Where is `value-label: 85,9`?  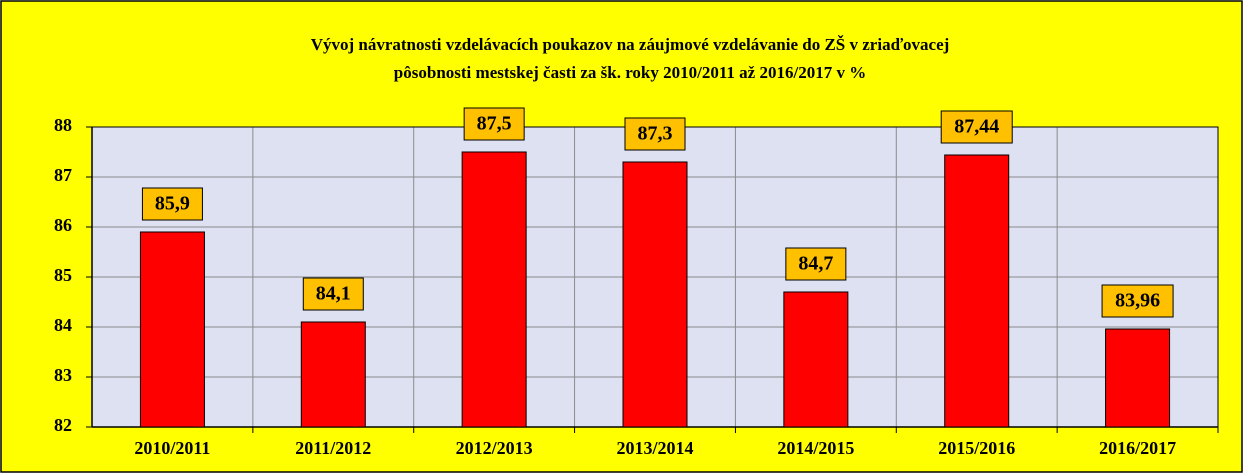
value-label: 85,9 is located at coordinates (172, 204).